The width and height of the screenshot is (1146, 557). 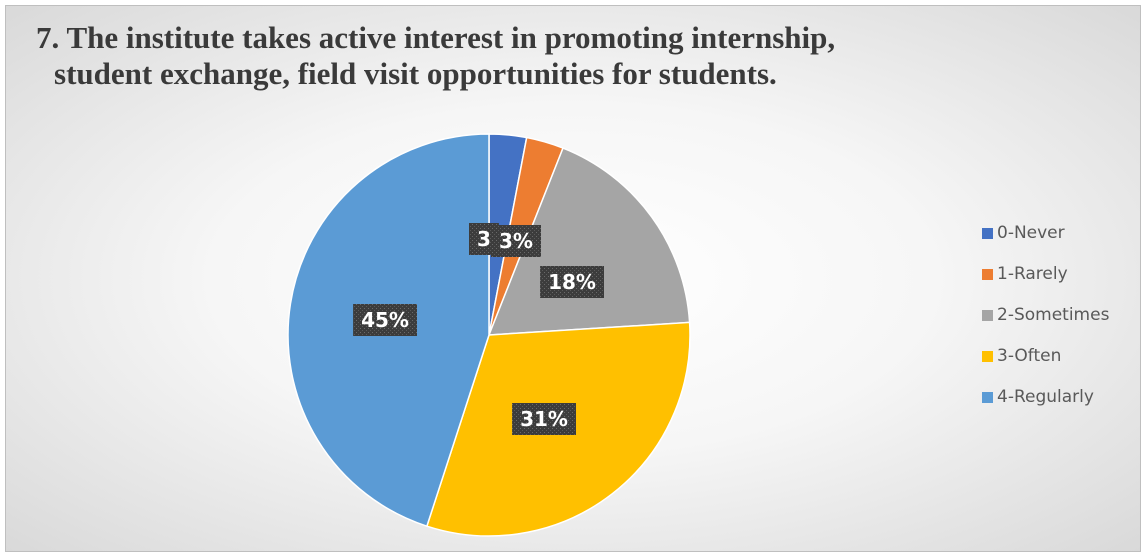 What do you see at coordinates (1031, 233) in the screenshot?
I see `legend-label: 0-Never` at bounding box center [1031, 233].